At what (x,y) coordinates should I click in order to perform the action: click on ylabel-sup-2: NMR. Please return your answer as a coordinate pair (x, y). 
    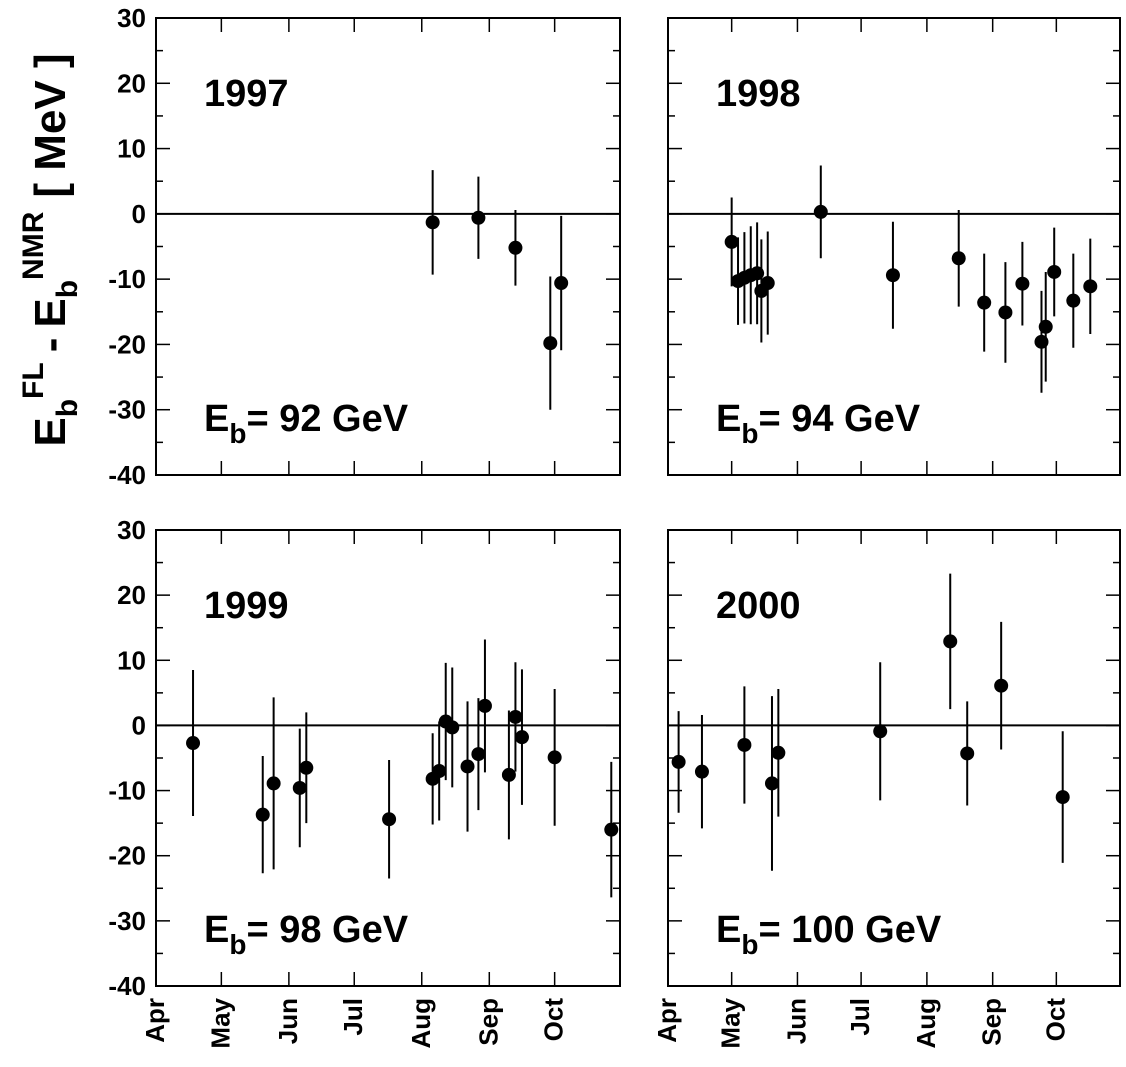
    Looking at the image, I should click on (33, 245).